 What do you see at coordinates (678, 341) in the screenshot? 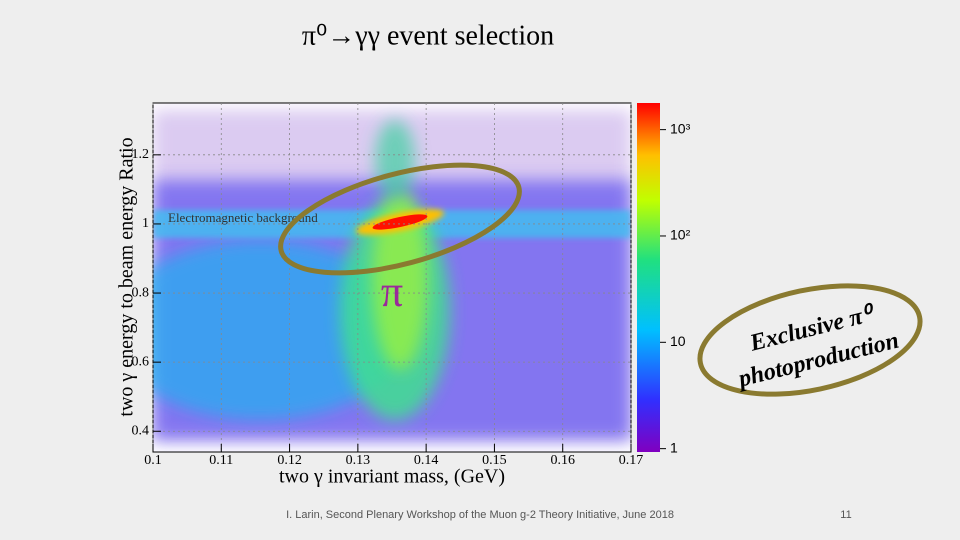
I see `colorbar-tick-label: 10` at bounding box center [678, 341].